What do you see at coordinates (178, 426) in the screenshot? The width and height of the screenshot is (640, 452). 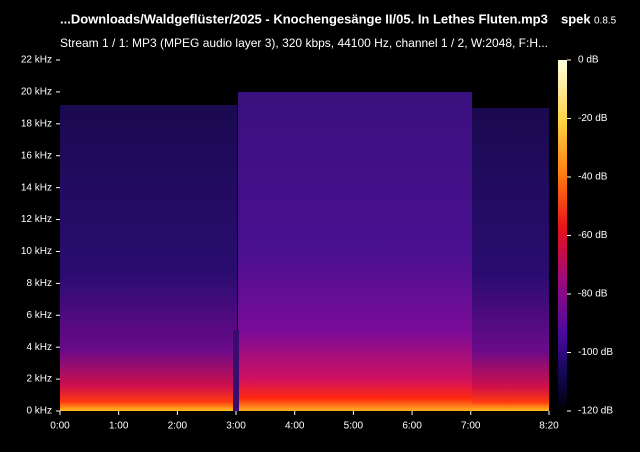 I see `x-tick-label: 2:00` at bounding box center [178, 426].